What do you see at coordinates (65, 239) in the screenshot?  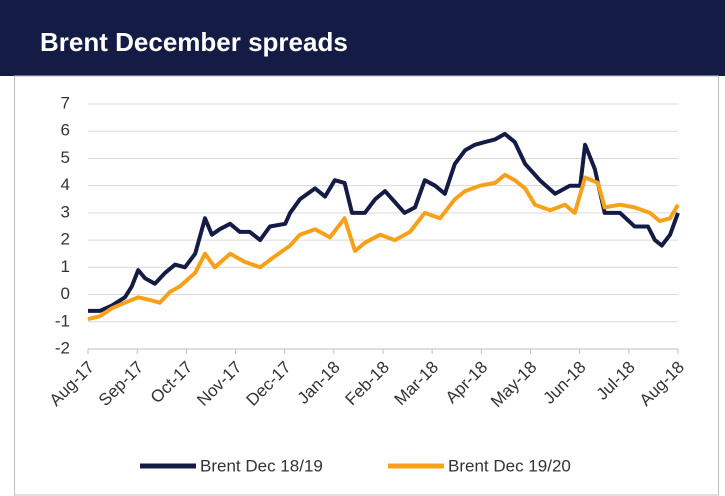 I see `y-tick-label: 2` at bounding box center [65, 239].